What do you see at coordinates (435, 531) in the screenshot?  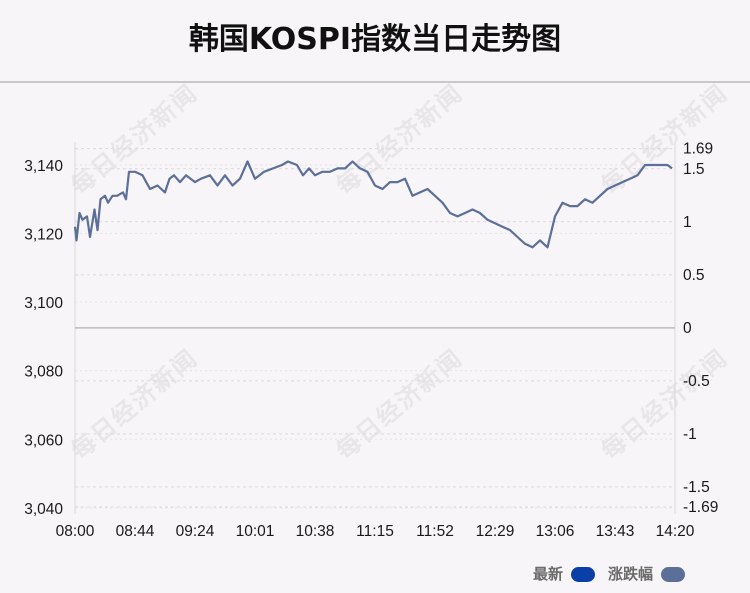 I see `x-tick-label: 11:52` at bounding box center [435, 531].